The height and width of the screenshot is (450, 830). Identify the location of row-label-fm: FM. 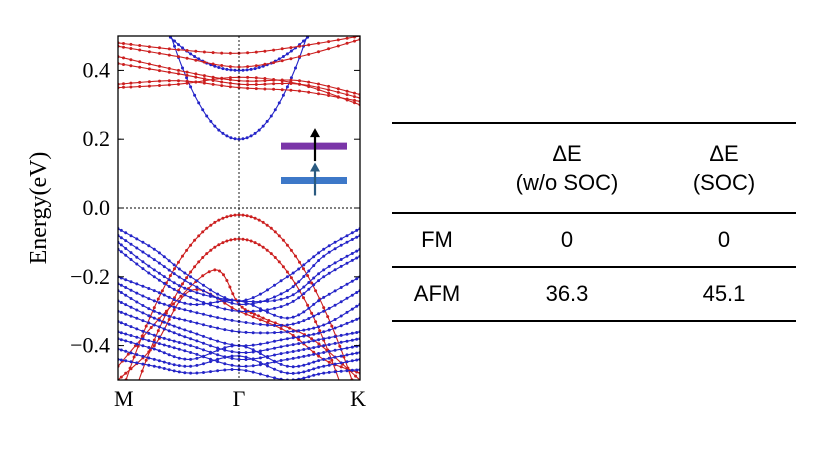
(437, 239).